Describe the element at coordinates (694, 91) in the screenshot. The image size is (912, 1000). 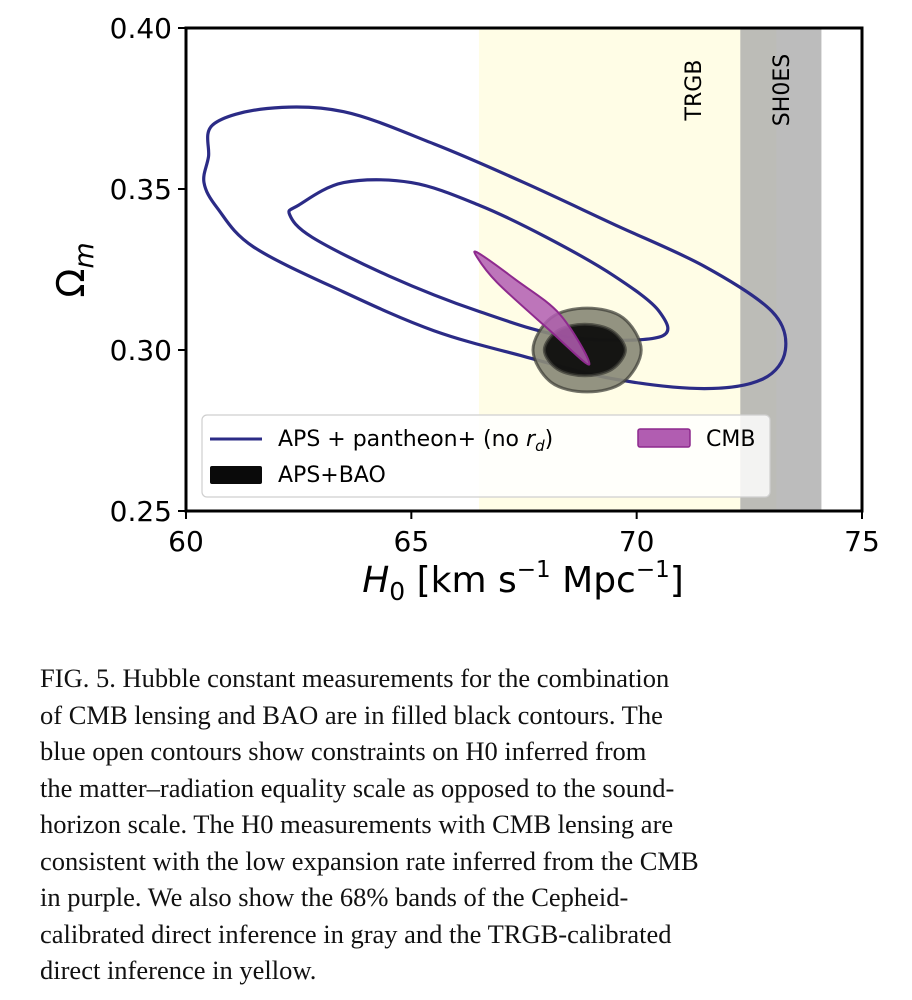
I see `band-label-trgb: TRGB` at that location.